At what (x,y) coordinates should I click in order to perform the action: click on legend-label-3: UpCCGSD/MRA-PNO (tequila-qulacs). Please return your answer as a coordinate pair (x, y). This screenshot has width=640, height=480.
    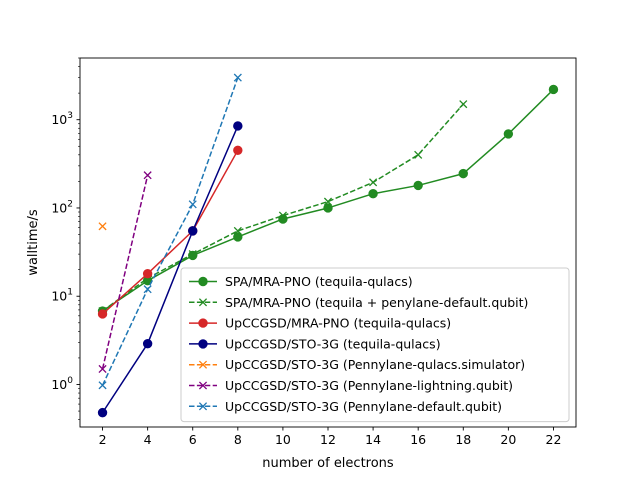
    Looking at the image, I should click on (338, 323).